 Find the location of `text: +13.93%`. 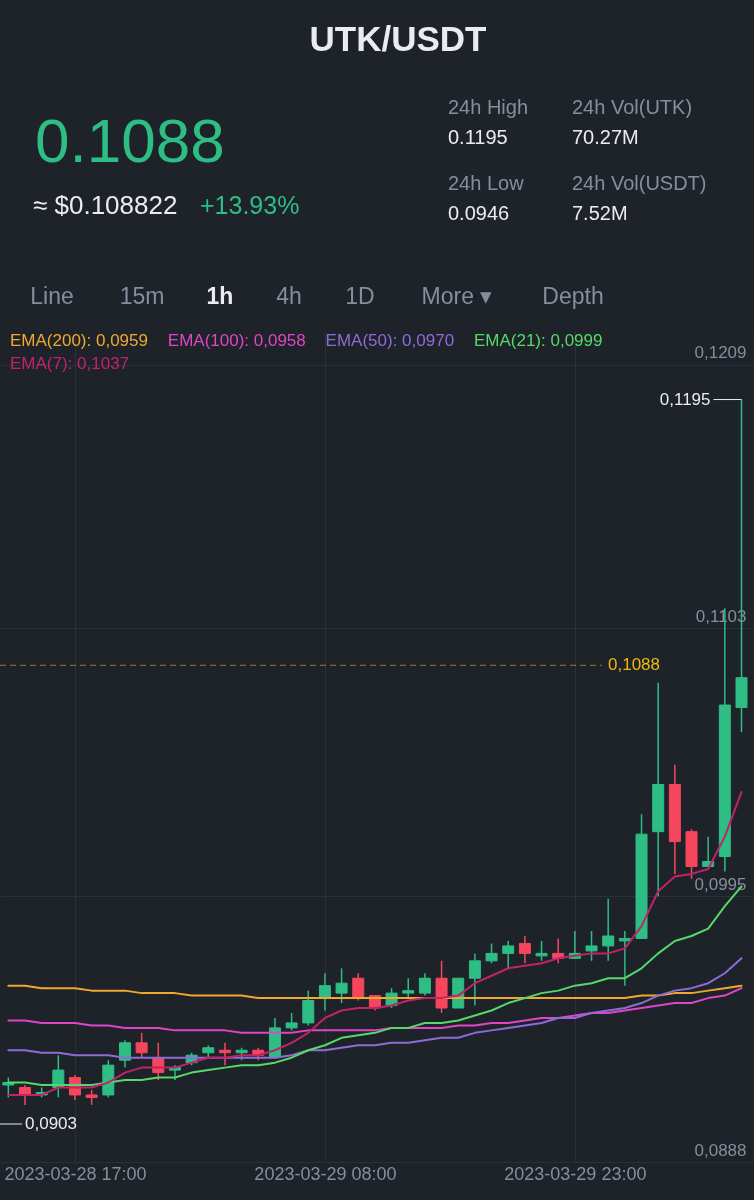

text: +13.93% is located at coordinates (250, 205).